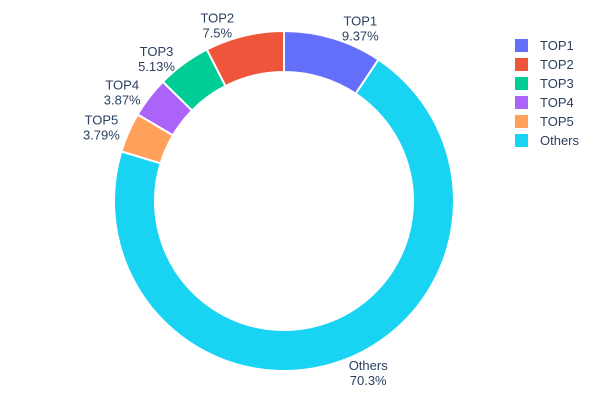 The image size is (600, 400). I want to click on legend-swatch-others, so click(521, 140).